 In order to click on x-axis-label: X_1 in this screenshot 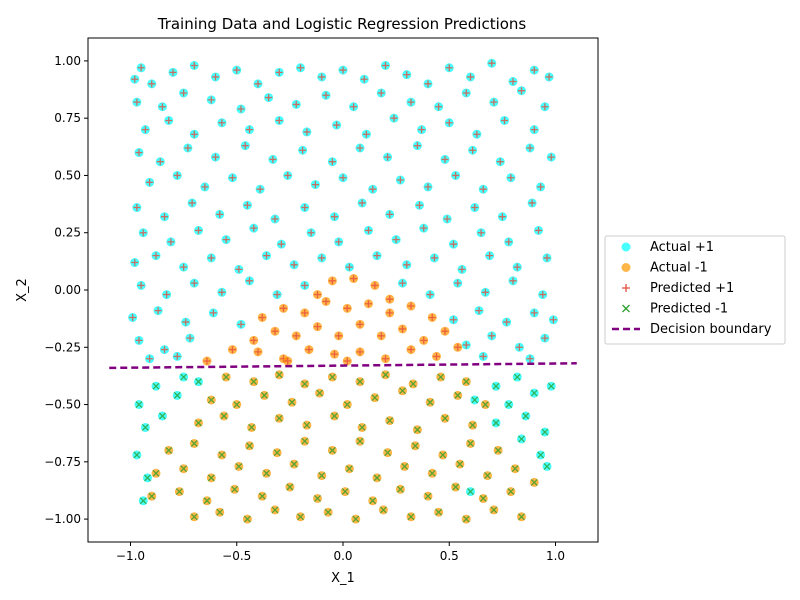, I will do `click(343, 578)`.